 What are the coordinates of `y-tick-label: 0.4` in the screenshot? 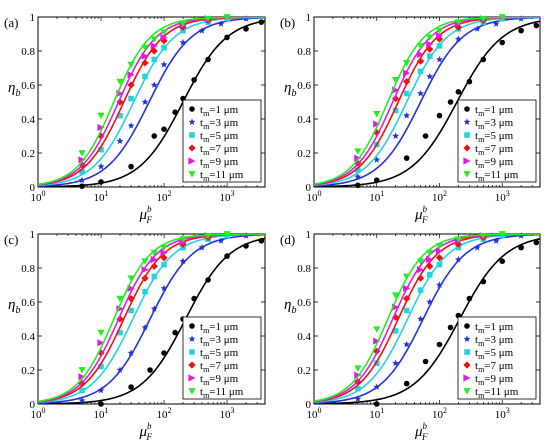 It's located at (28, 120).